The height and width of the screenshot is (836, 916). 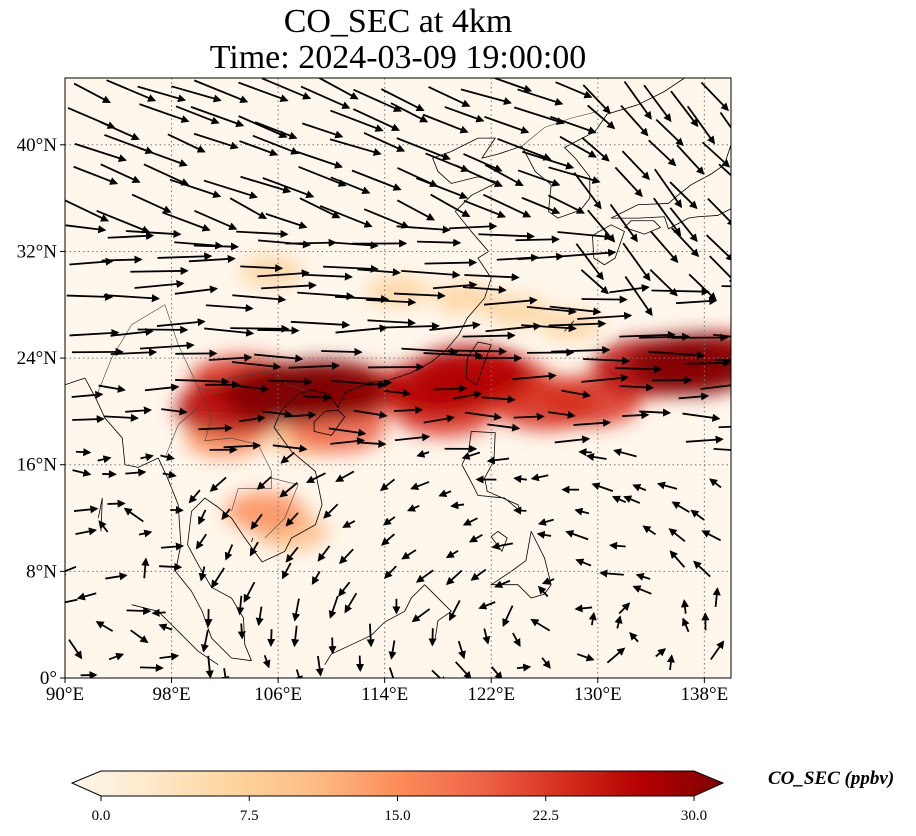 I want to click on x-tick-label: 98°E, so click(x=171, y=694).